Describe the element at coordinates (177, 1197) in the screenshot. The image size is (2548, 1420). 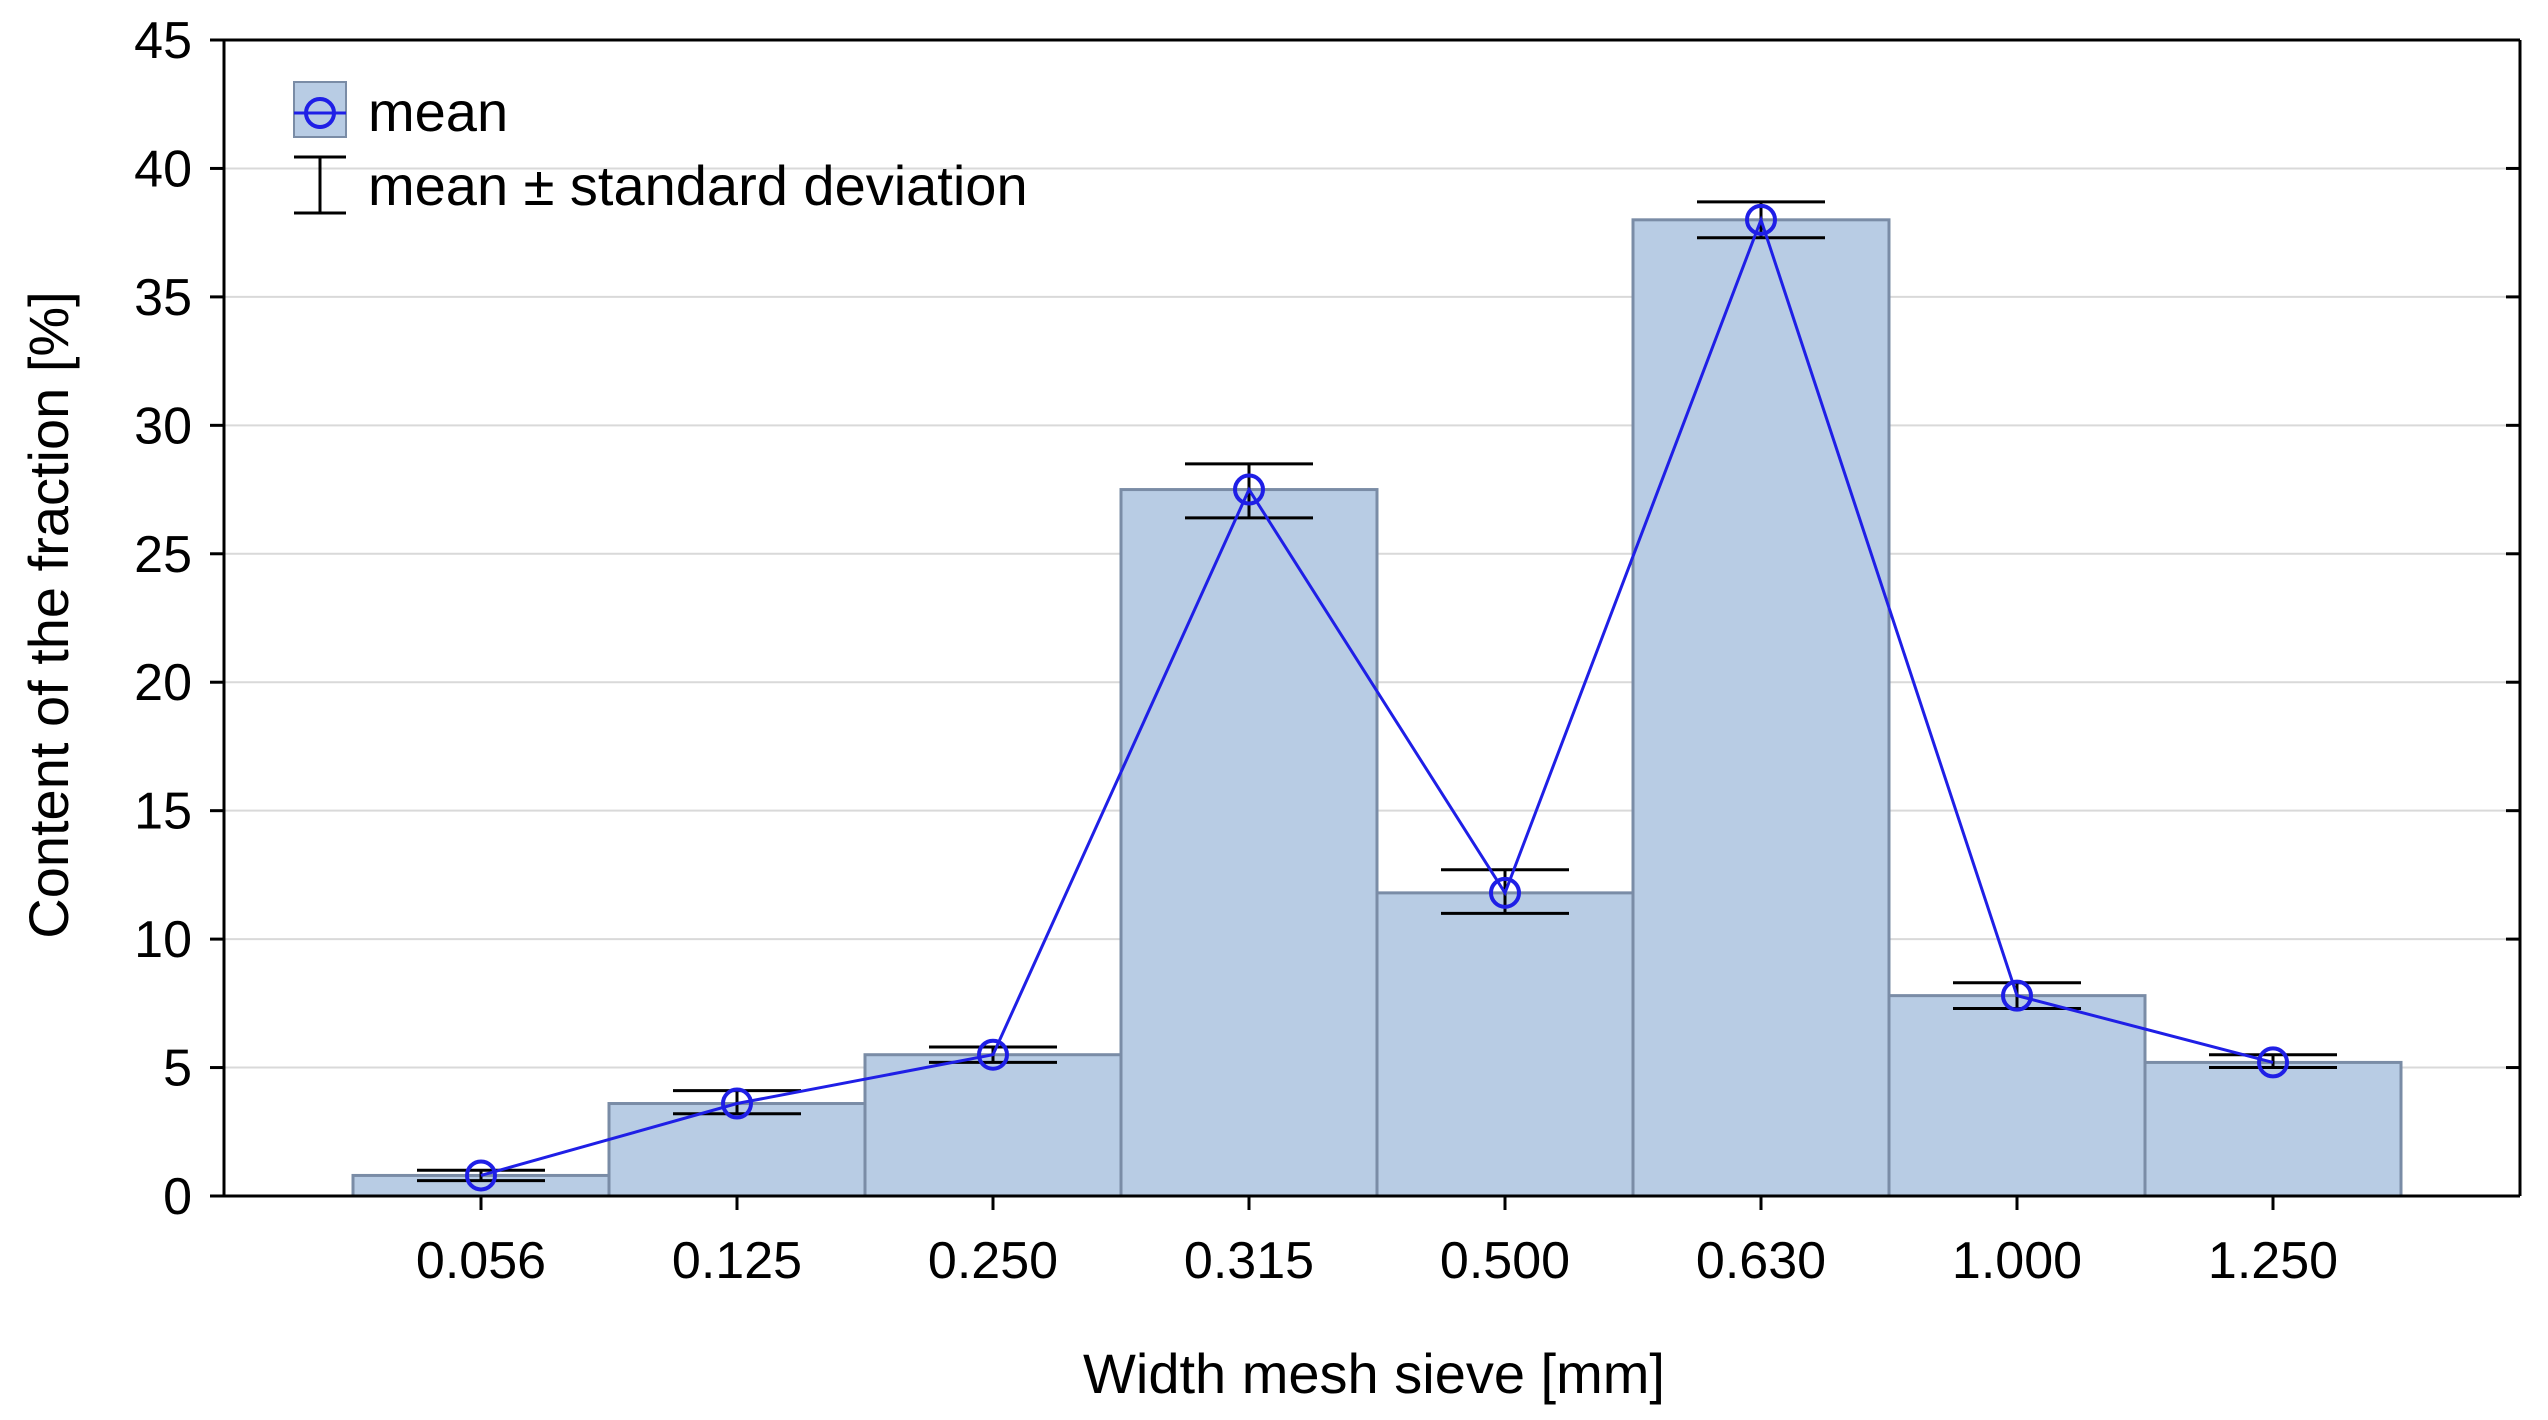
I see `y-tick-label-0: 0` at that location.